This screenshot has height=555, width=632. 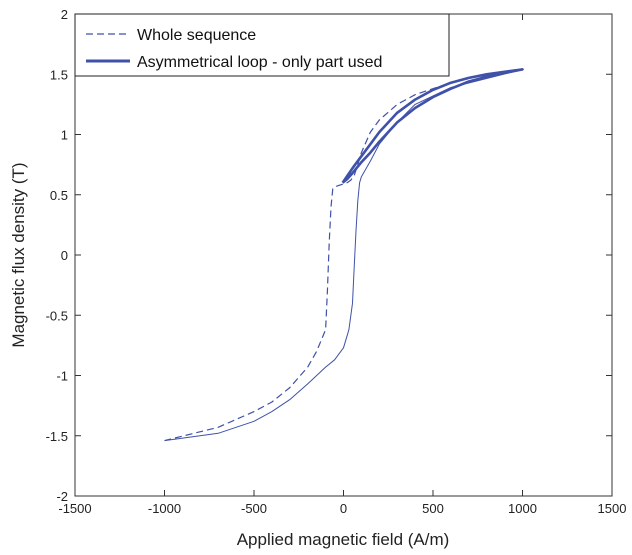 What do you see at coordinates (612, 508) in the screenshot?
I see `x-tick-label: 1500` at bounding box center [612, 508].